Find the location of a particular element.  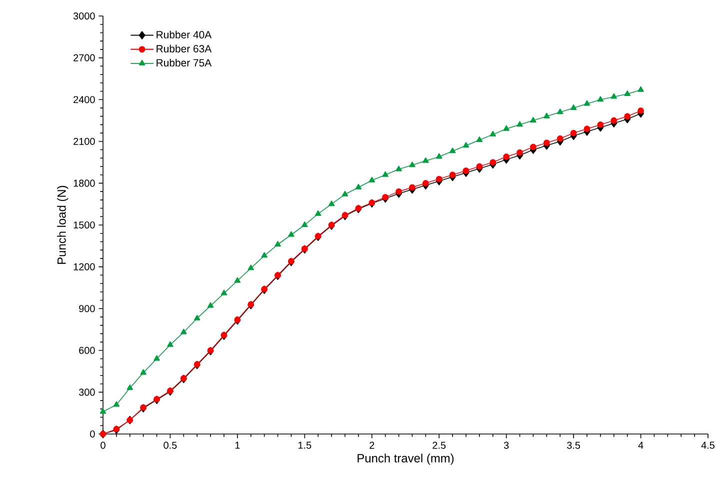

y-tick-label: 0 is located at coordinates (92, 434).